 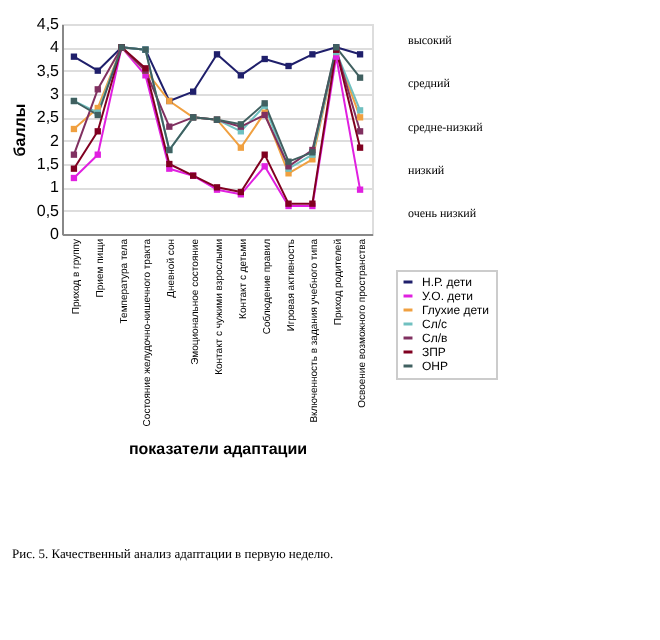 What do you see at coordinates (48, 117) in the screenshot?
I see `y-tick-label: 2,5` at bounding box center [48, 117].